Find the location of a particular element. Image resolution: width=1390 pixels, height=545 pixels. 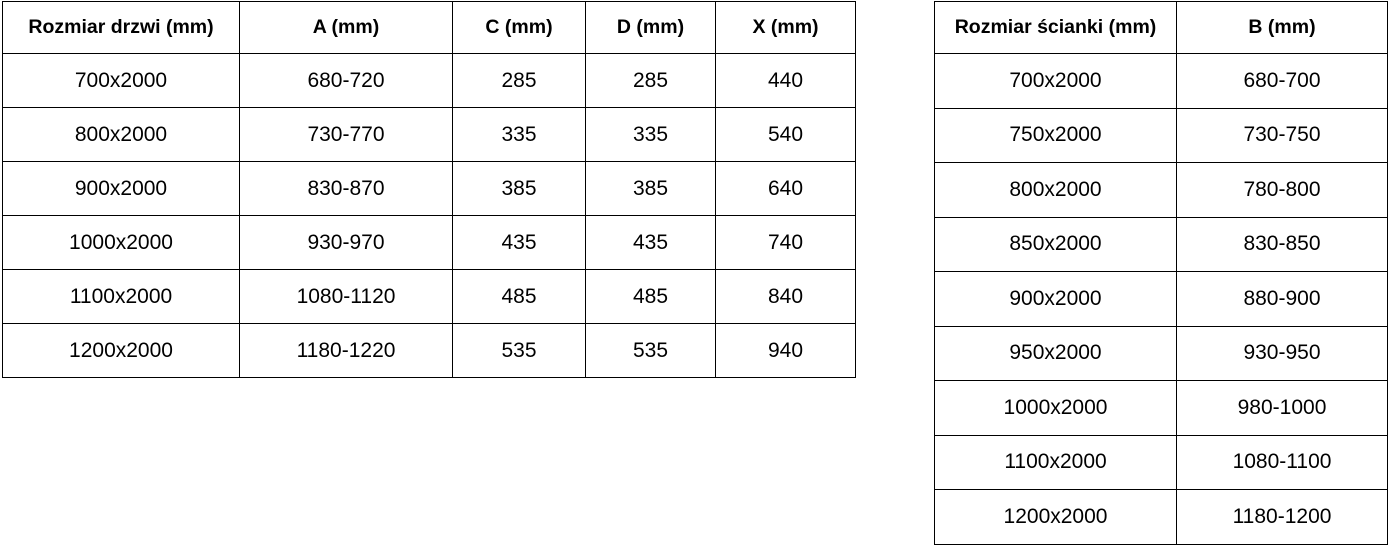

cell-wall-size: 1000x2000 is located at coordinates (1055, 408).